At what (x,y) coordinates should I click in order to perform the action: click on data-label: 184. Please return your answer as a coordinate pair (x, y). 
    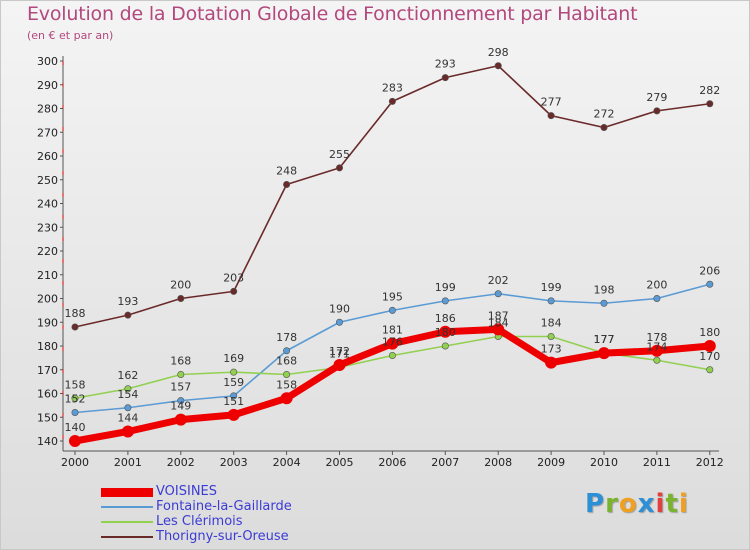
    Looking at the image, I should click on (551, 323).